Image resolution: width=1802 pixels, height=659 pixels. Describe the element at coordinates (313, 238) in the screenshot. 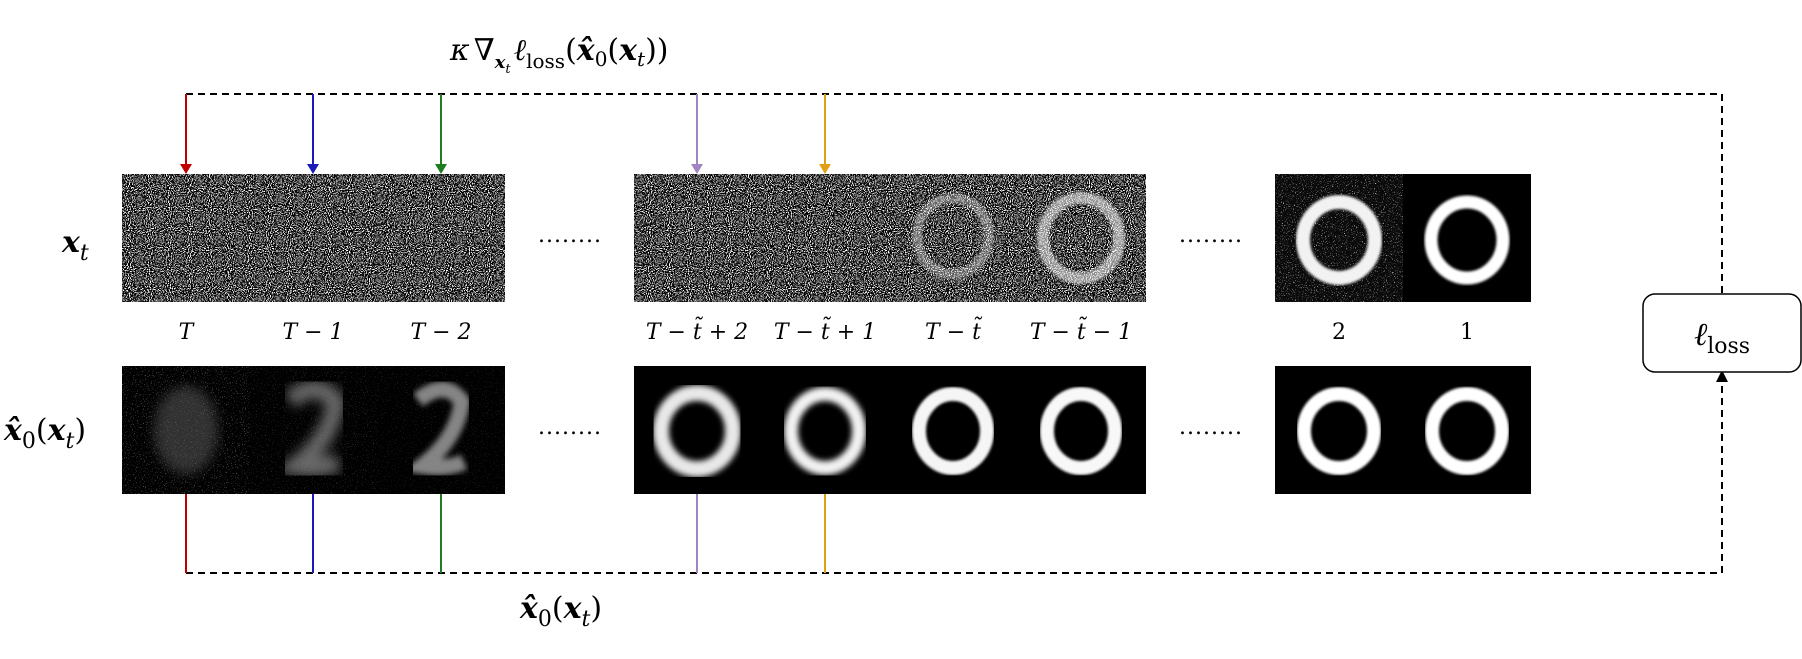

I see `xt-strip-early` at that location.